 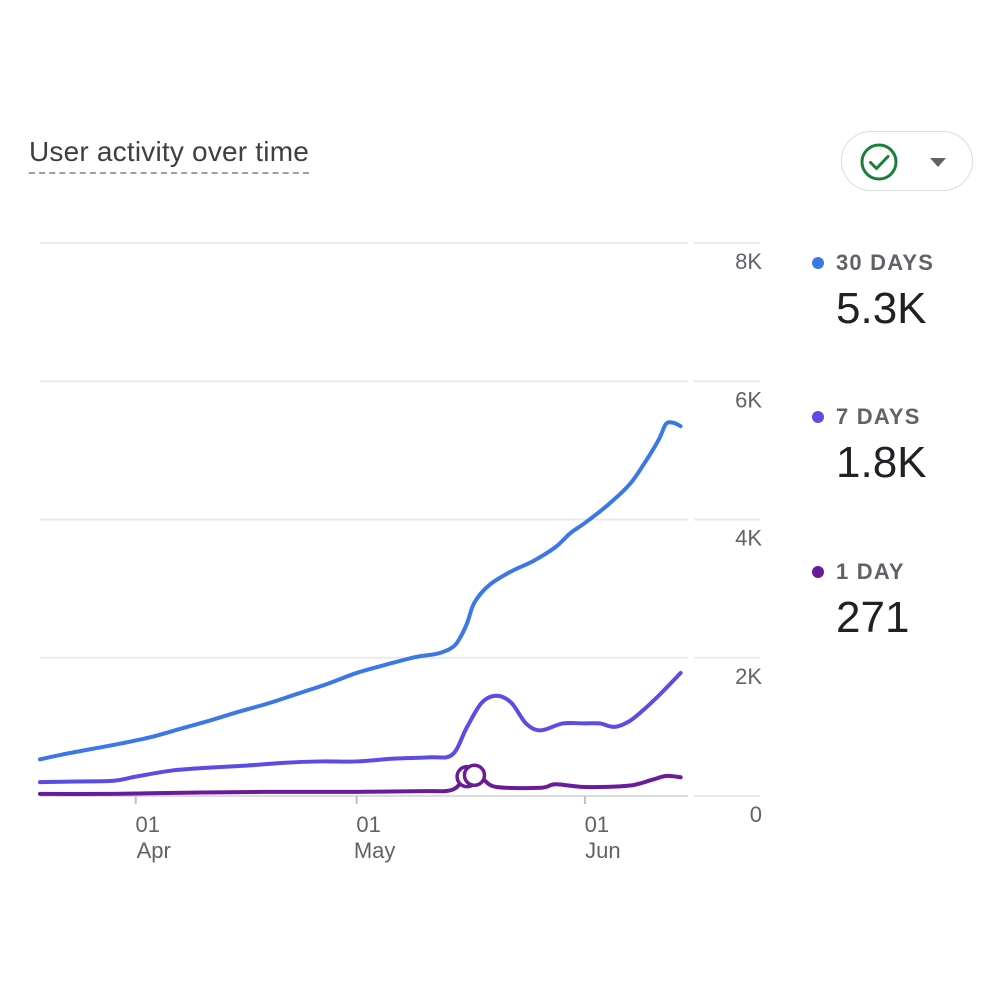 I want to click on legend-value-30-days: 5.3K, so click(x=881, y=308).